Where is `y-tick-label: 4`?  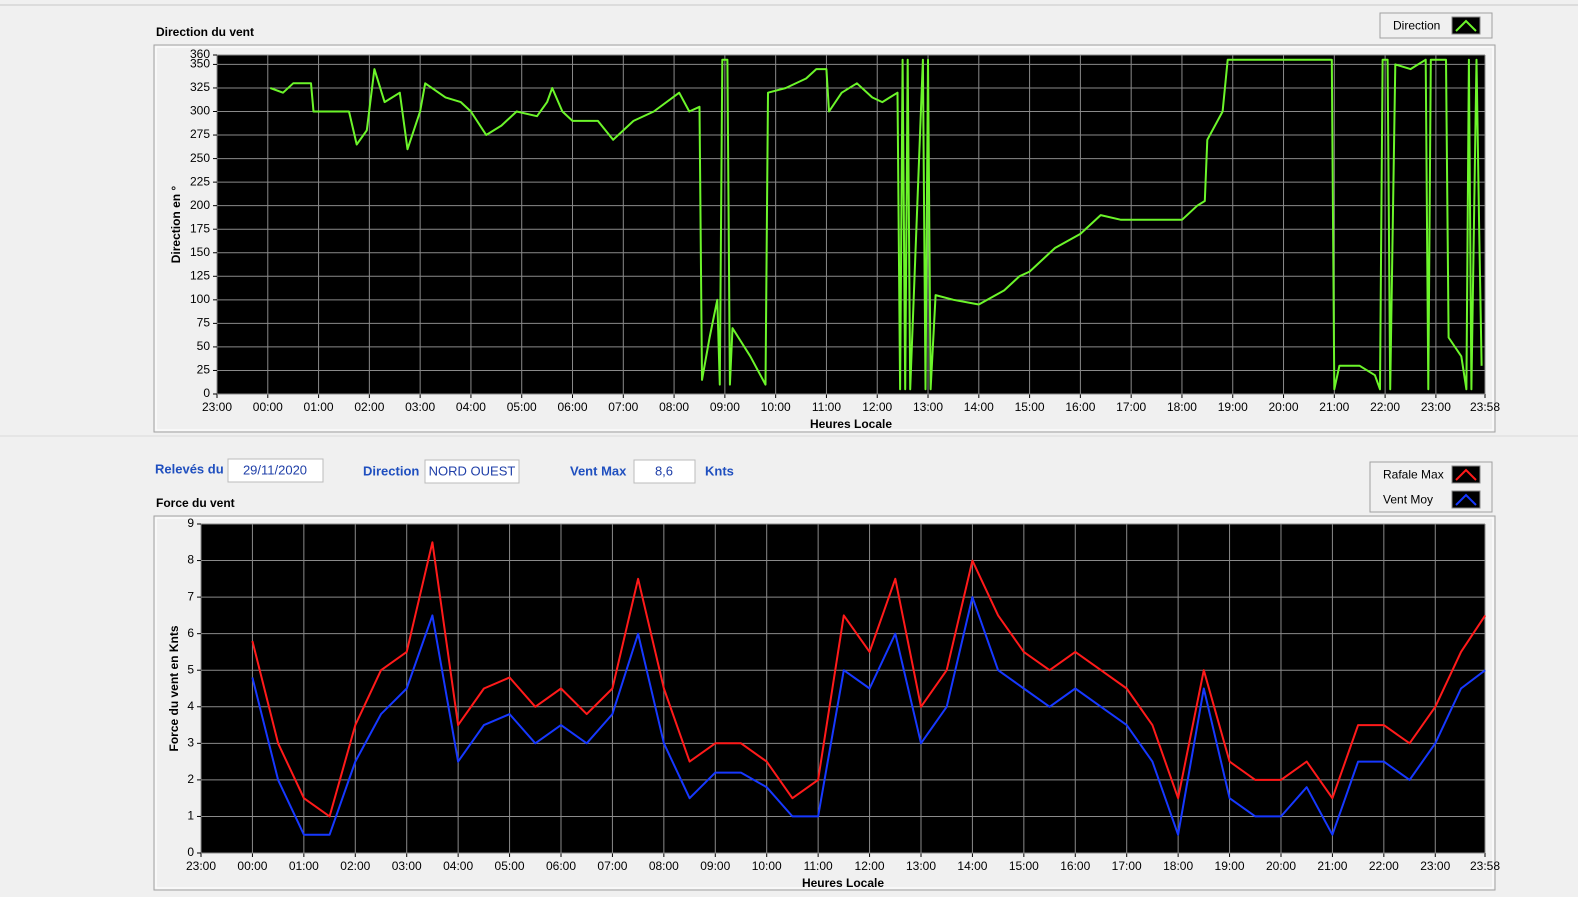 y-tick-label: 4 is located at coordinates (190, 706).